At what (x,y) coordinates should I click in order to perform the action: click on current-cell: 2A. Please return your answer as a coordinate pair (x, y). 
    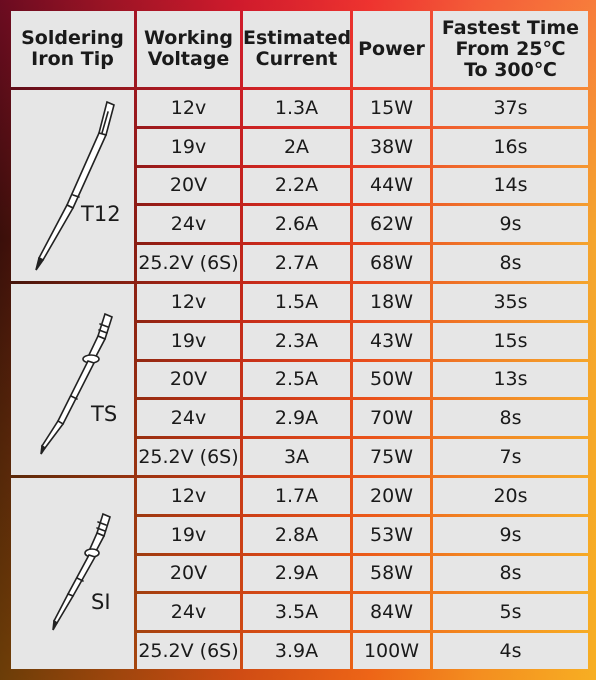
    Looking at the image, I should click on (296, 146).